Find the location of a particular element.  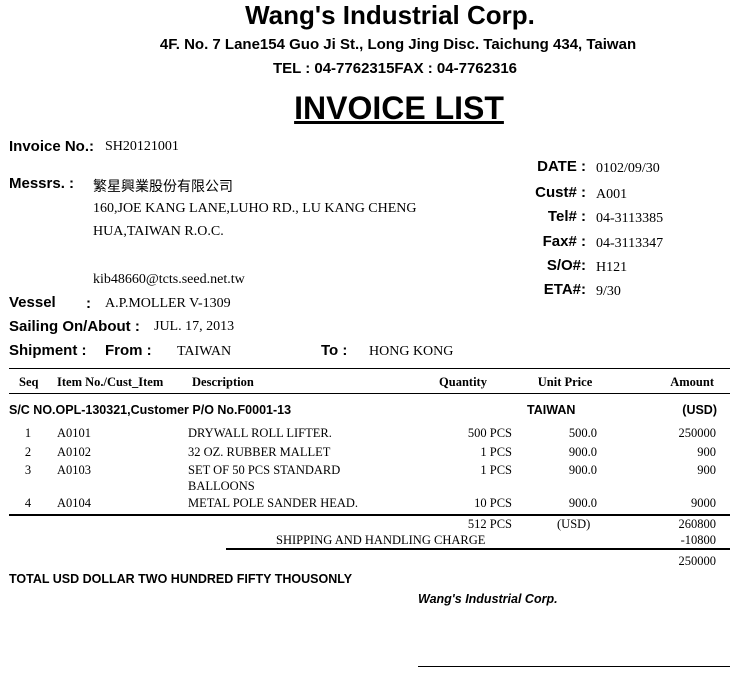

header-quantity: Quantity is located at coordinates (463, 382).